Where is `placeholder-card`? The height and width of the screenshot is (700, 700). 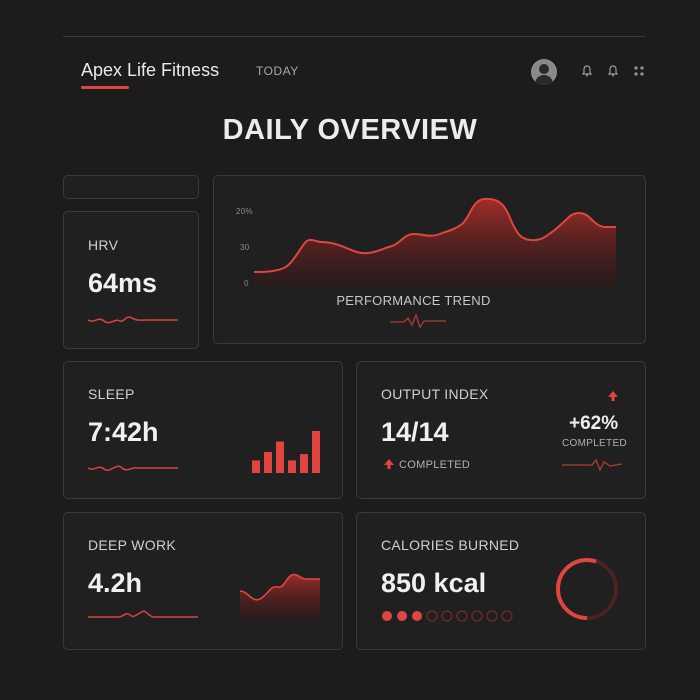
placeholder-card is located at coordinates (131, 187).